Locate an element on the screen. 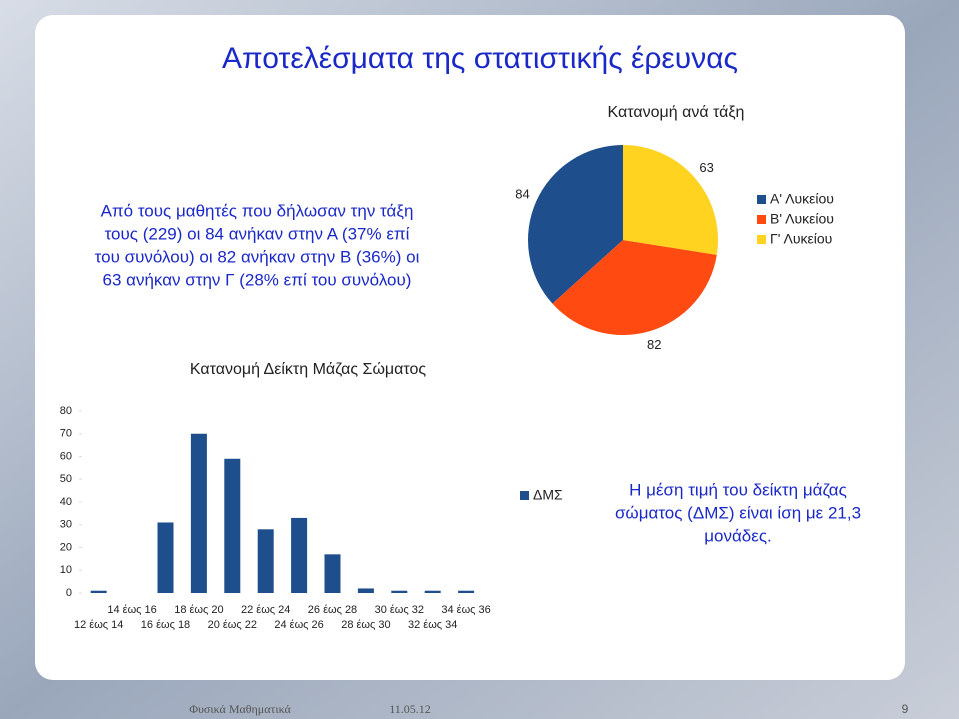 The height and width of the screenshot is (719, 959). y-tick-label: 40 is located at coordinates (66, 502).